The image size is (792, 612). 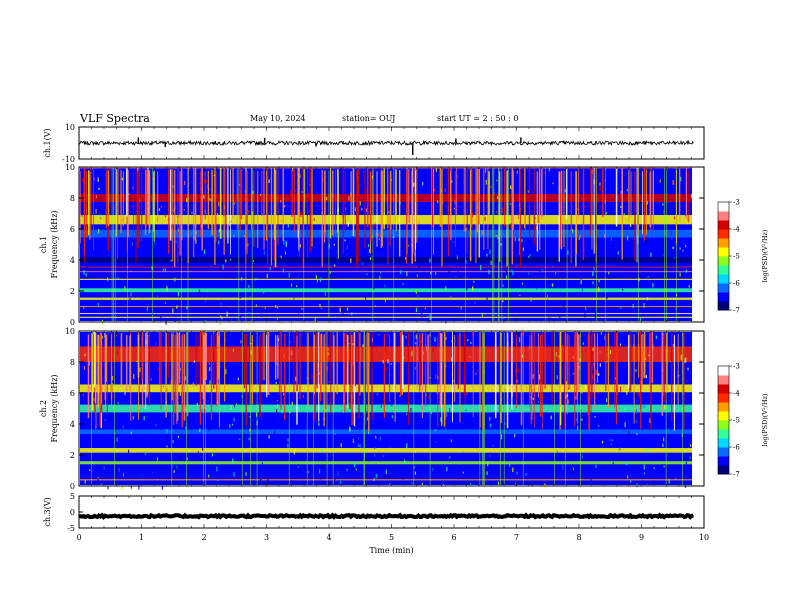 What do you see at coordinates (369, 118) in the screenshot?
I see `station-label: station= OUJ` at bounding box center [369, 118].